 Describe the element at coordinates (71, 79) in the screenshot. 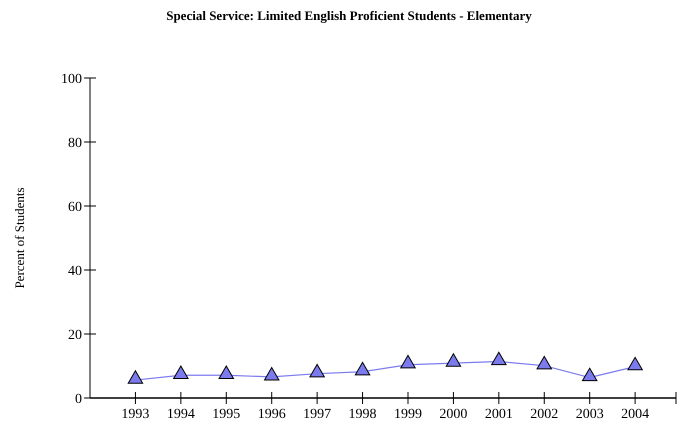

I see `y-tick-label: 100` at that location.